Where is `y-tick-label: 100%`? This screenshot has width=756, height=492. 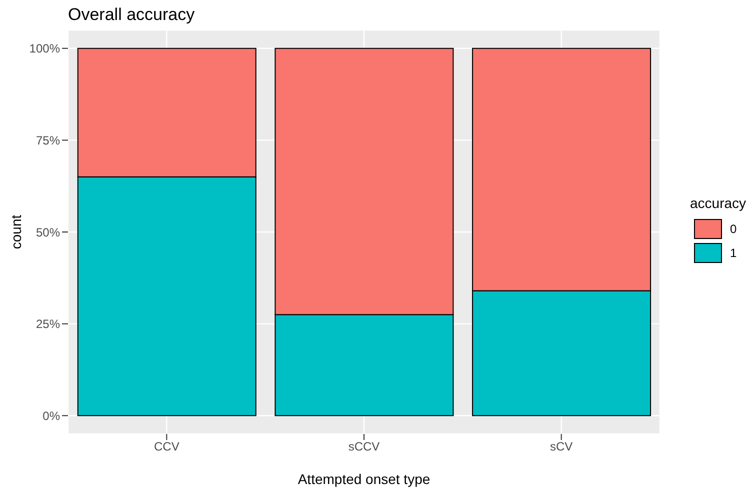 y-tick-label: 100% is located at coordinates (44, 49).